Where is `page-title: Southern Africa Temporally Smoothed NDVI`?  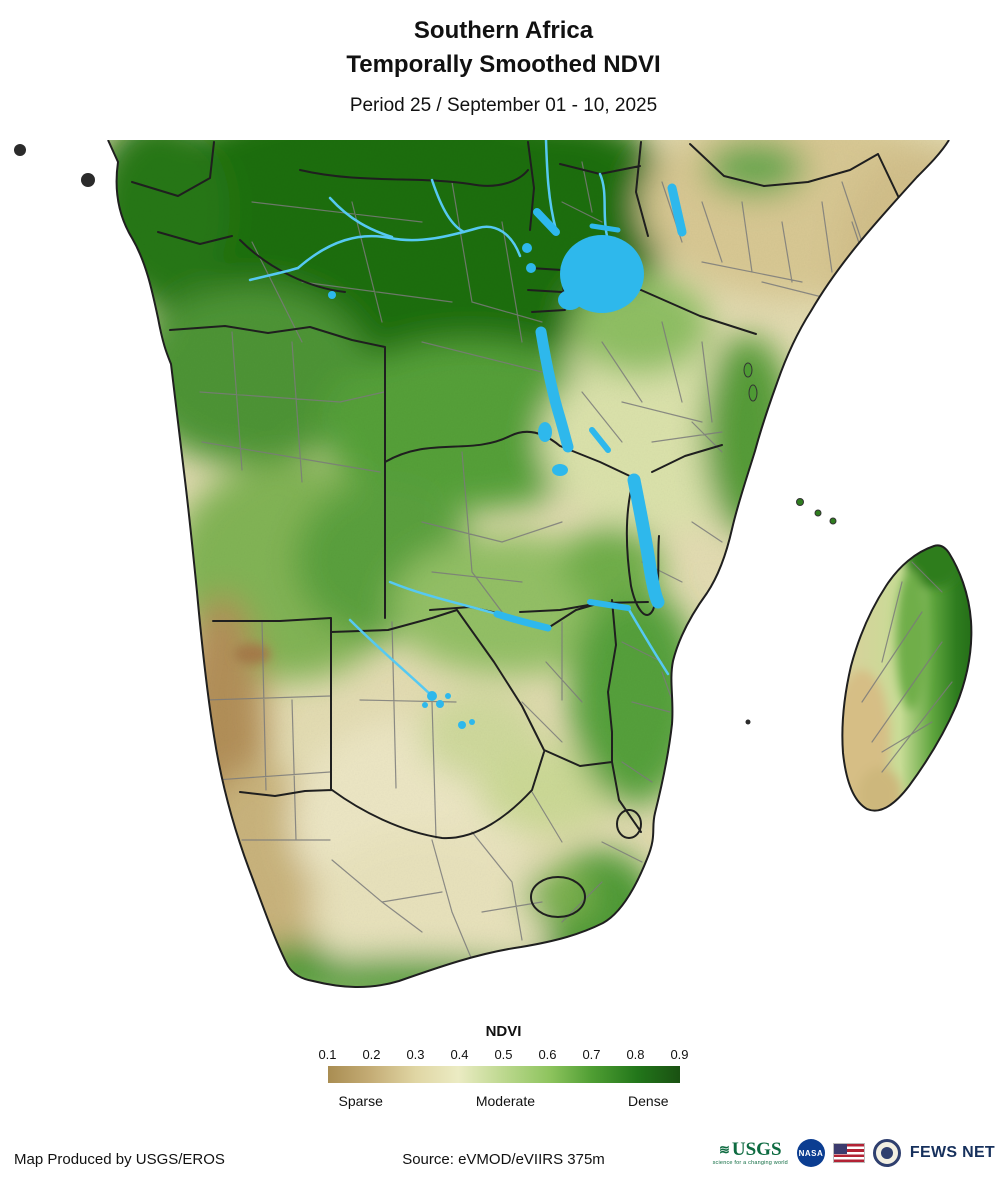
page-title: Southern Africa Temporally Smoothed NDVI is located at coordinates (503, 47).